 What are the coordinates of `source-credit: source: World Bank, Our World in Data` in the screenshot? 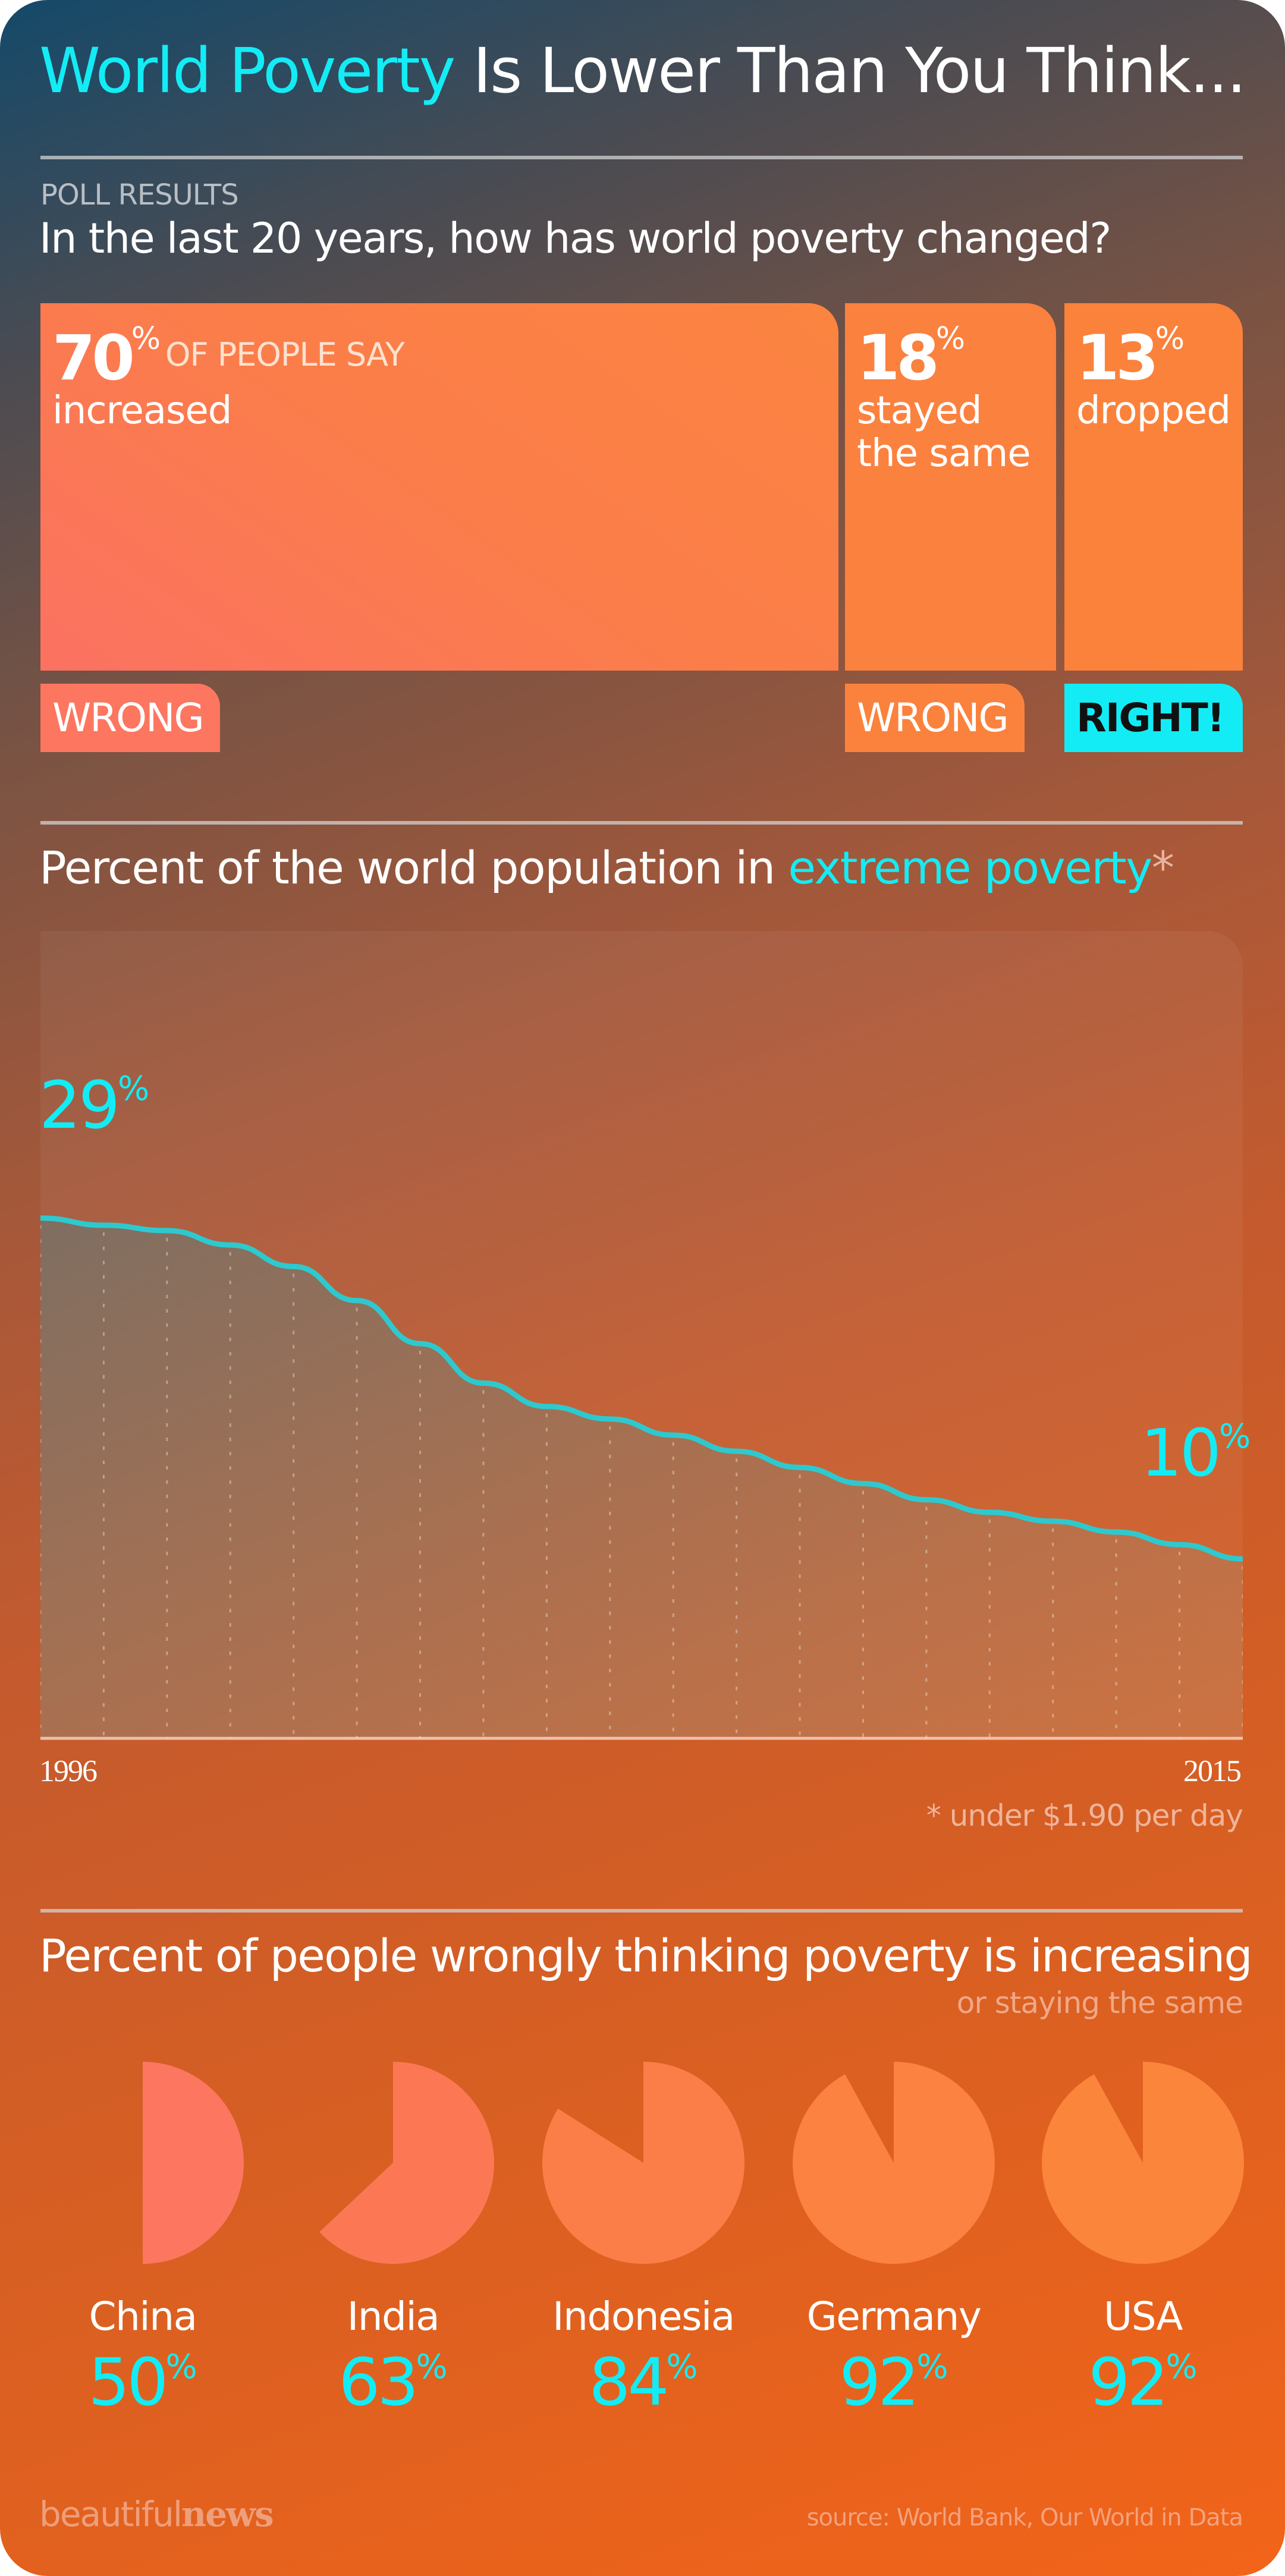 It's located at (1024, 2517).